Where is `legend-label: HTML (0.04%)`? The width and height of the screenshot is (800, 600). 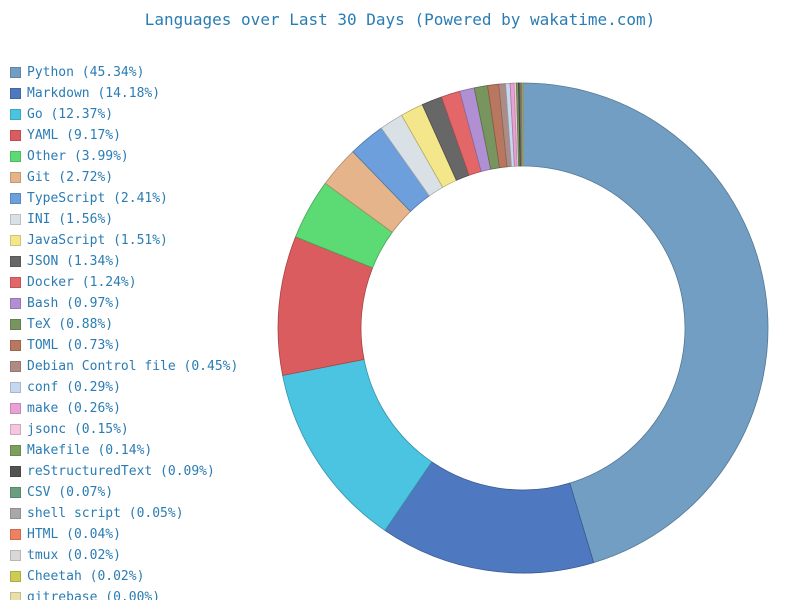
legend-label: HTML (0.04%) is located at coordinates (74, 534).